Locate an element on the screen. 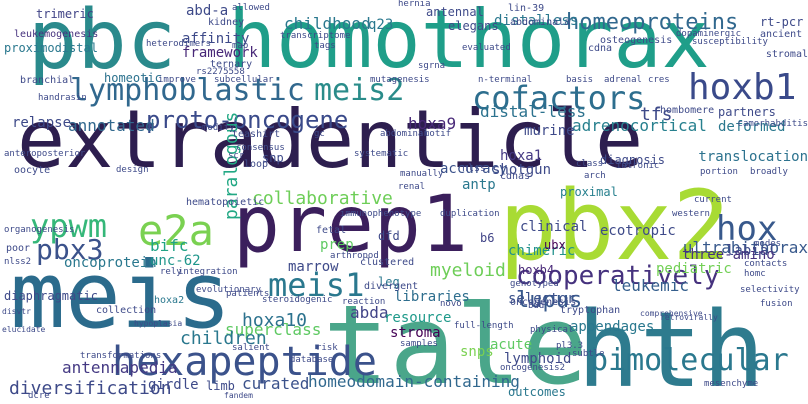 This screenshot has height=404, width=808. word-hoxb1: hoxb1 is located at coordinates (742, 87).